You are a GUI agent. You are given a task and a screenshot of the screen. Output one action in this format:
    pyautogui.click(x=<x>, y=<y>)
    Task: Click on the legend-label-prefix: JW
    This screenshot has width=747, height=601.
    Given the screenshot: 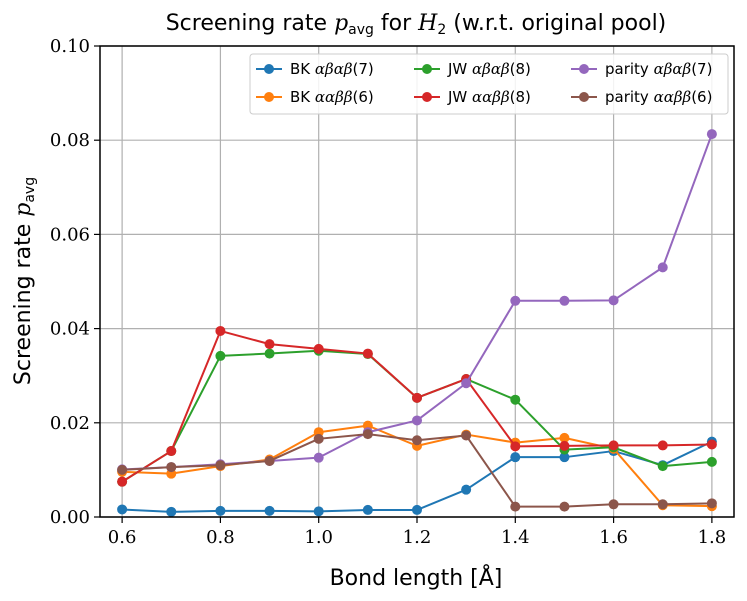 What is the action you would take?
    pyautogui.click(x=459, y=97)
    